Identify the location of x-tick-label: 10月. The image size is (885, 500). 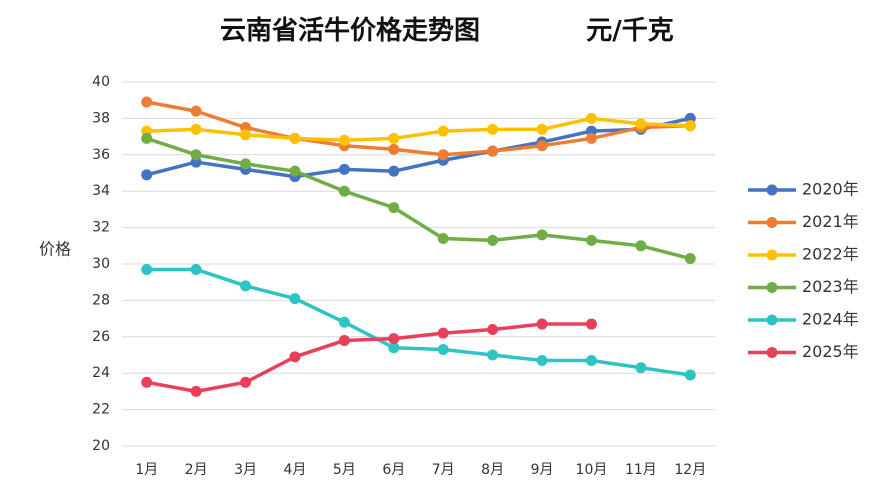
(592, 470).